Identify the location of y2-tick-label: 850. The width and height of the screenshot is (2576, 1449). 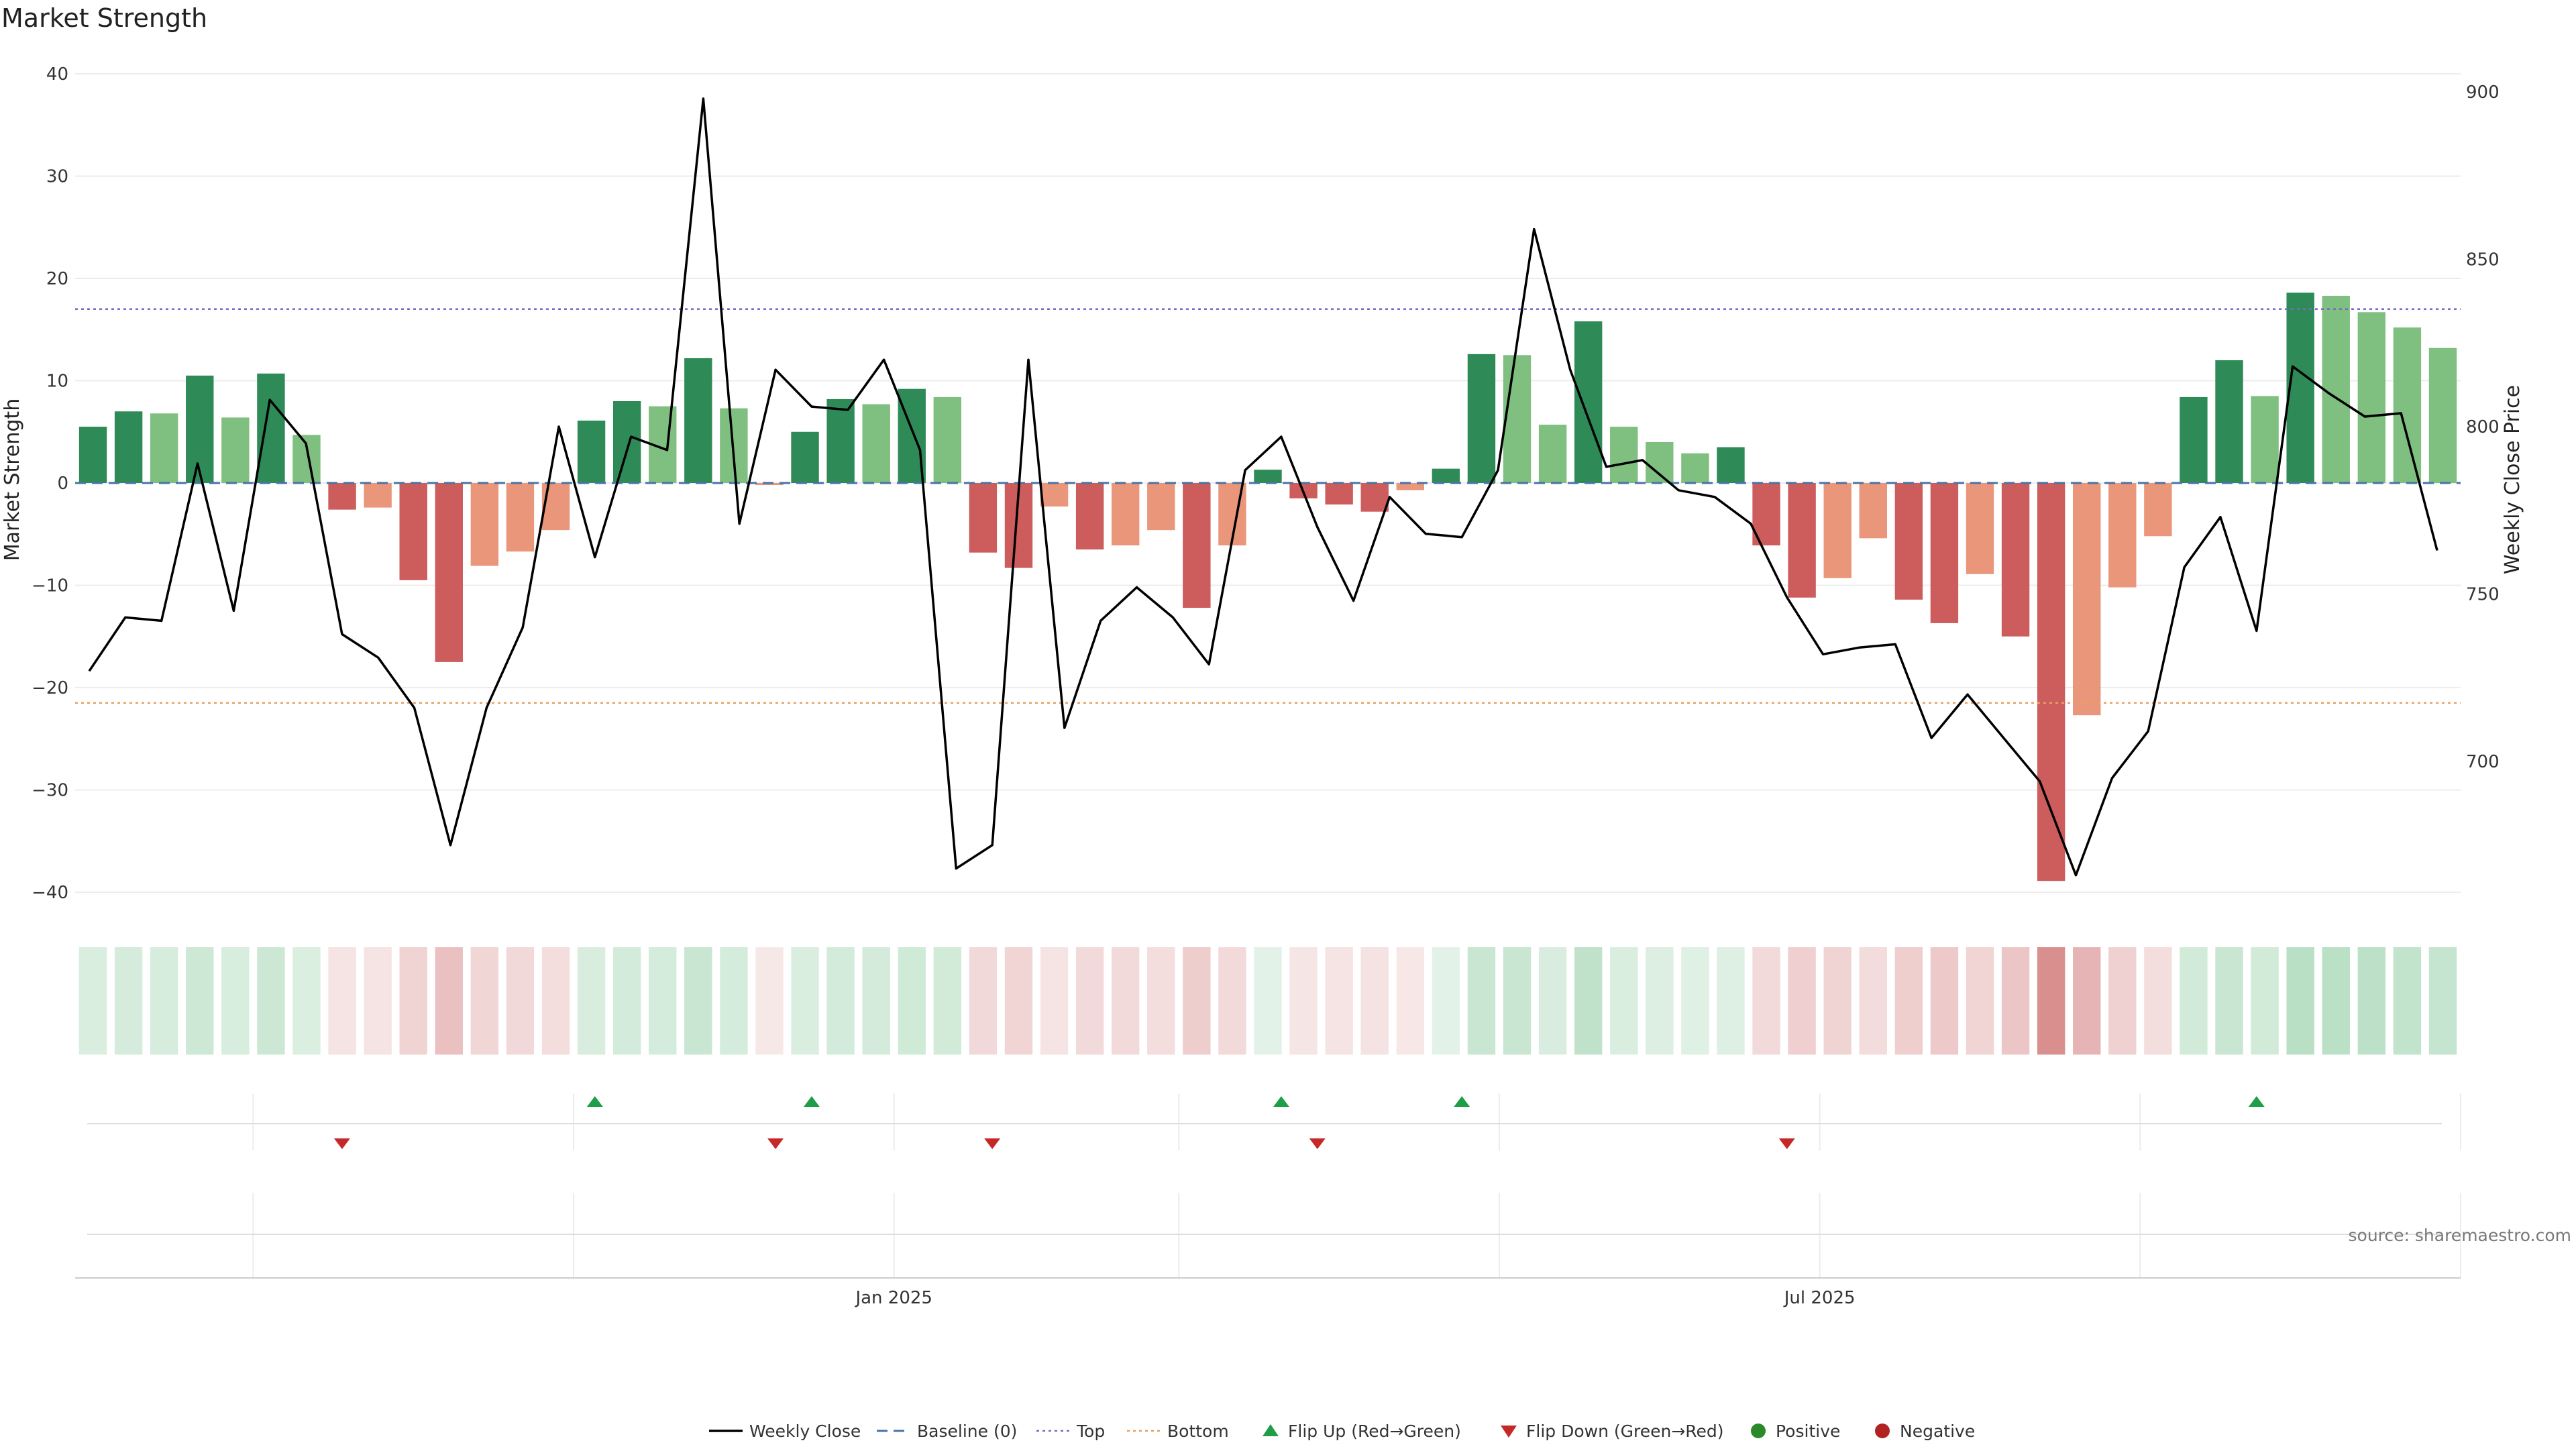
(2483, 260).